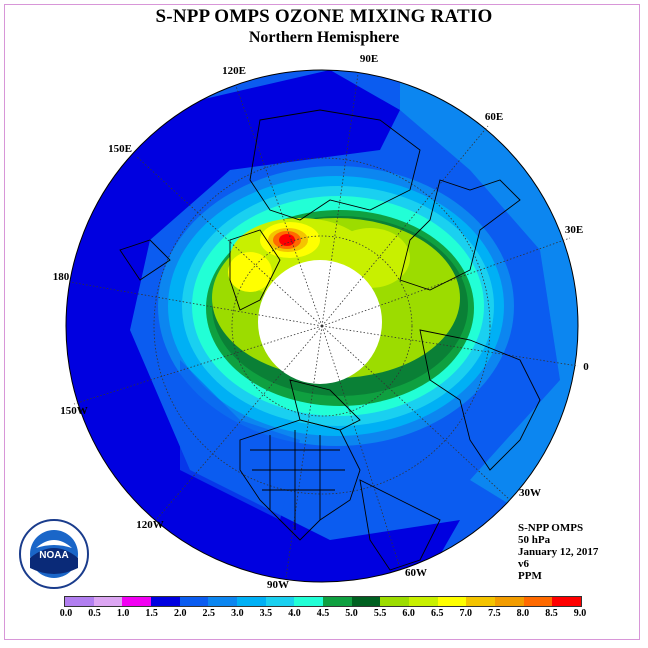 The height and width of the screenshot is (648, 648). Describe the element at coordinates (94, 613) in the screenshot. I see `colorbar-tick-label: 0.5` at that location.